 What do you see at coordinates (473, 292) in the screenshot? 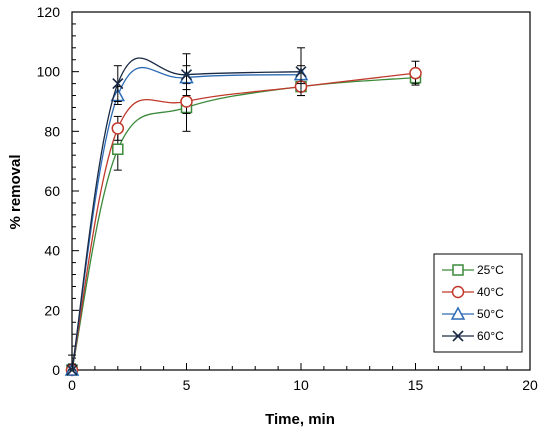
I see `legend-item: 40°C` at bounding box center [473, 292].